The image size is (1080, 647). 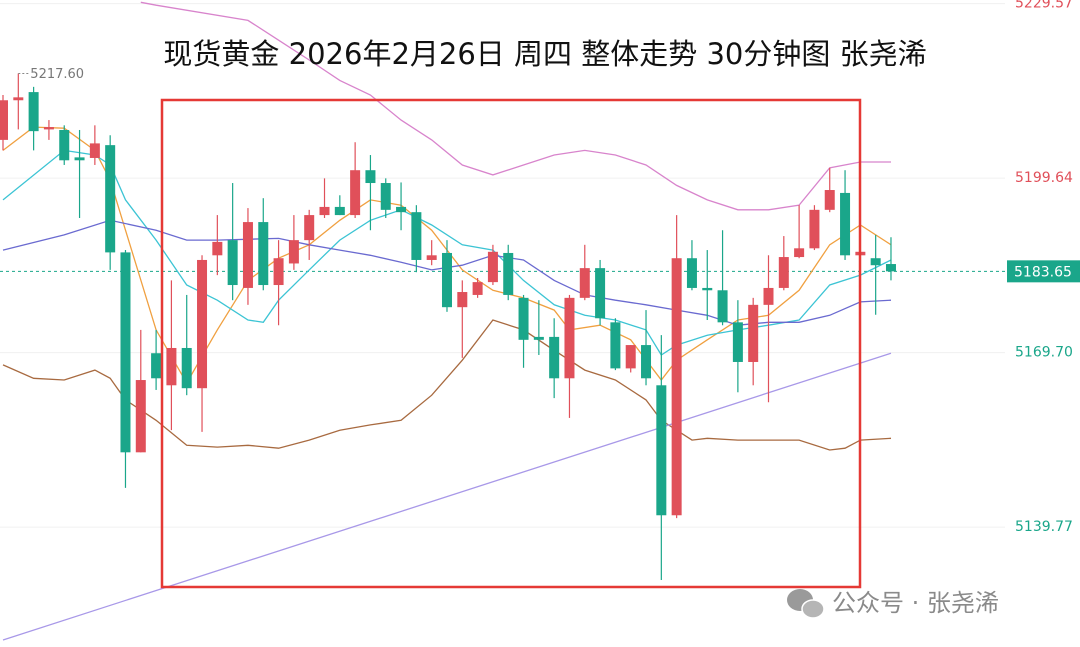 I want to click on watermark-icon, so click(x=806, y=604).